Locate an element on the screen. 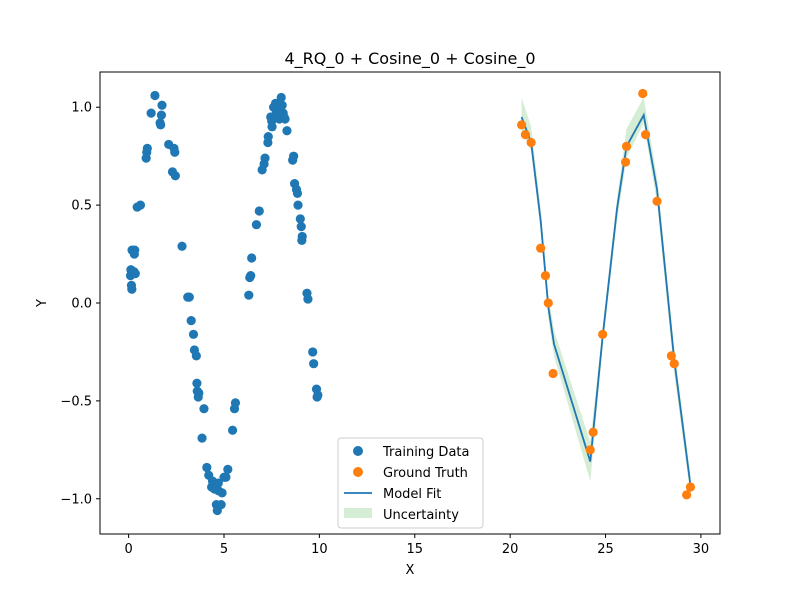 The image size is (800, 600). x-tick-label: 15 is located at coordinates (414, 549).